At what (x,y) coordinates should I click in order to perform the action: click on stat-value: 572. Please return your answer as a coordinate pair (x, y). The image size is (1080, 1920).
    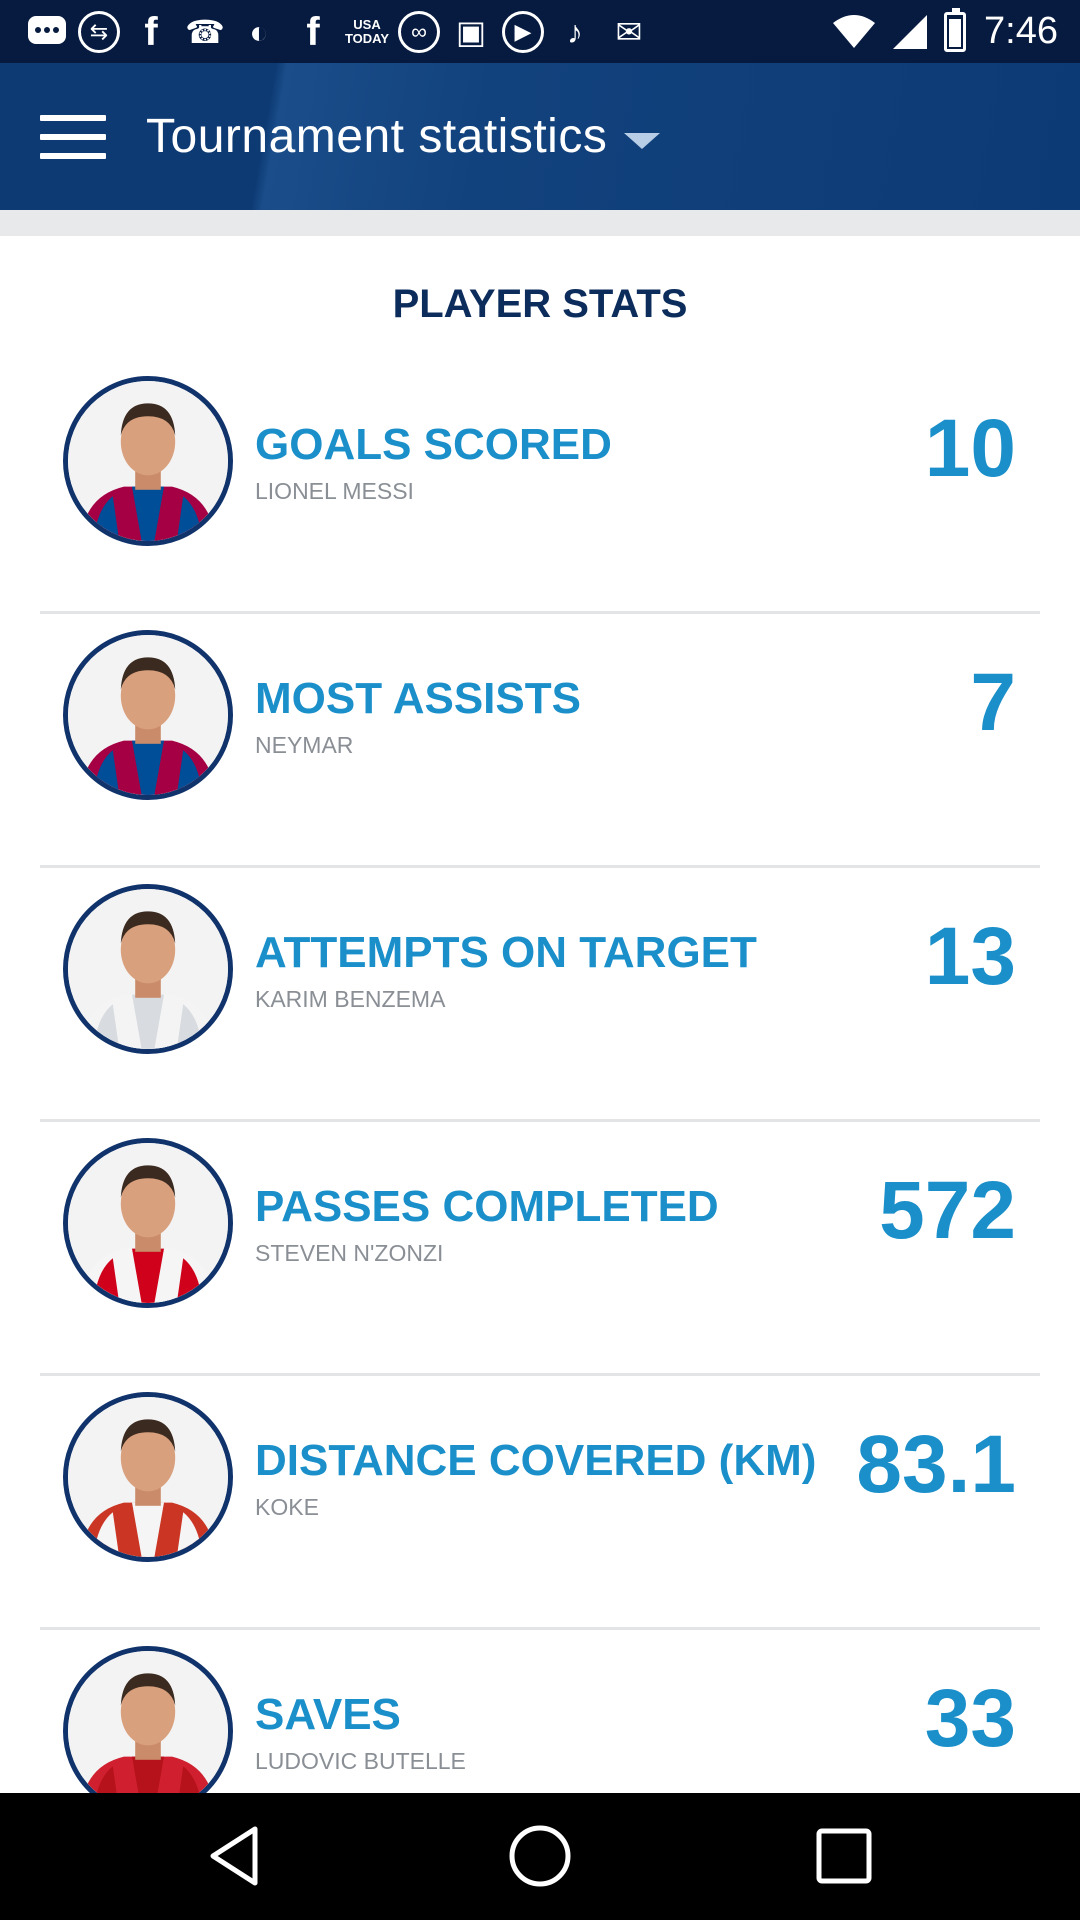
    Looking at the image, I should click on (947, 1210).